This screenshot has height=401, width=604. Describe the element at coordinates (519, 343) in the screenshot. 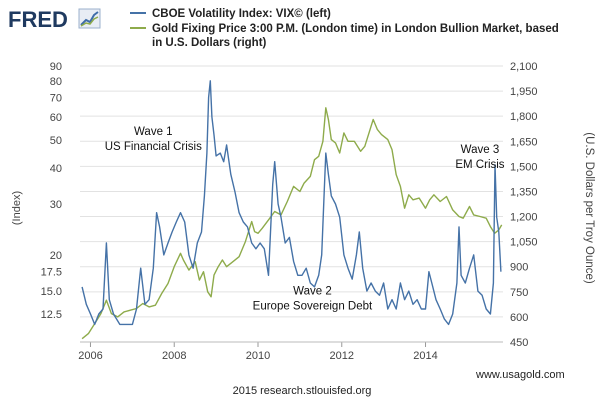

I see `y-right-tick-label: 450` at that location.